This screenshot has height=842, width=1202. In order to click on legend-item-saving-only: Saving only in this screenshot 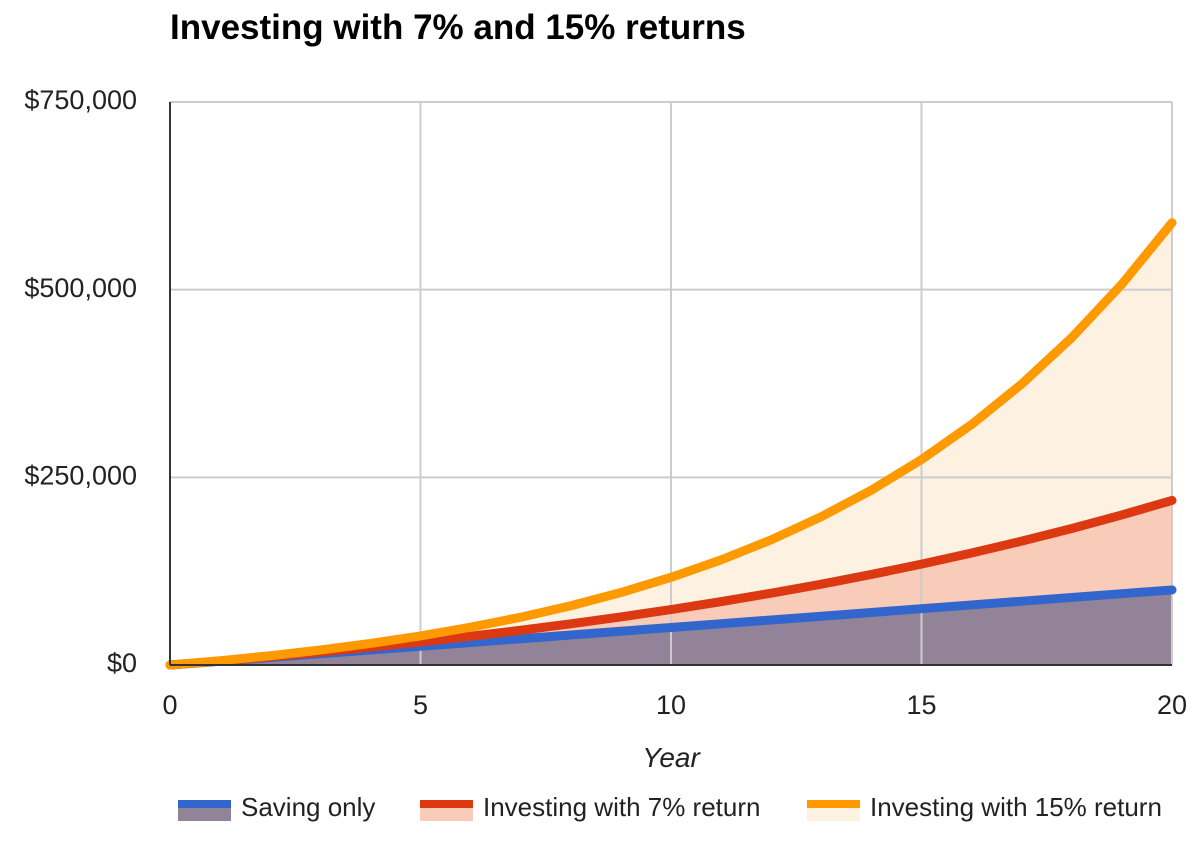, I will do `click(276, 807)`.